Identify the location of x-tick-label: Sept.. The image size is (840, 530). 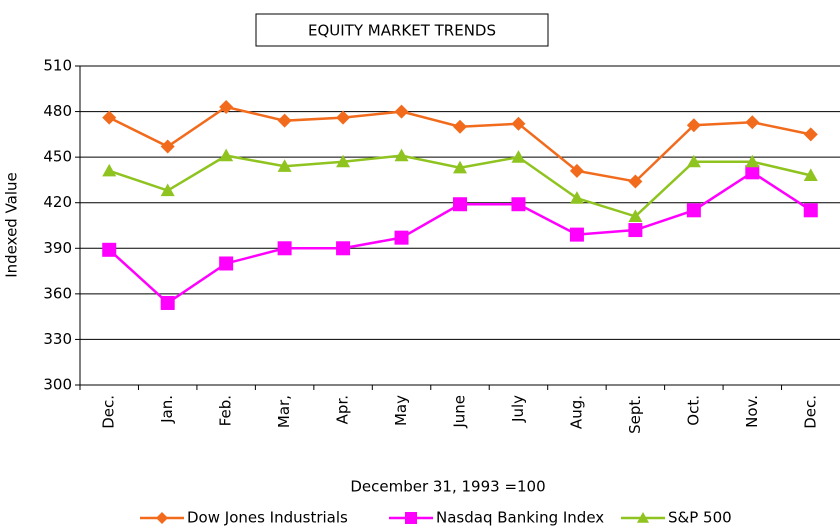
(635, 414).